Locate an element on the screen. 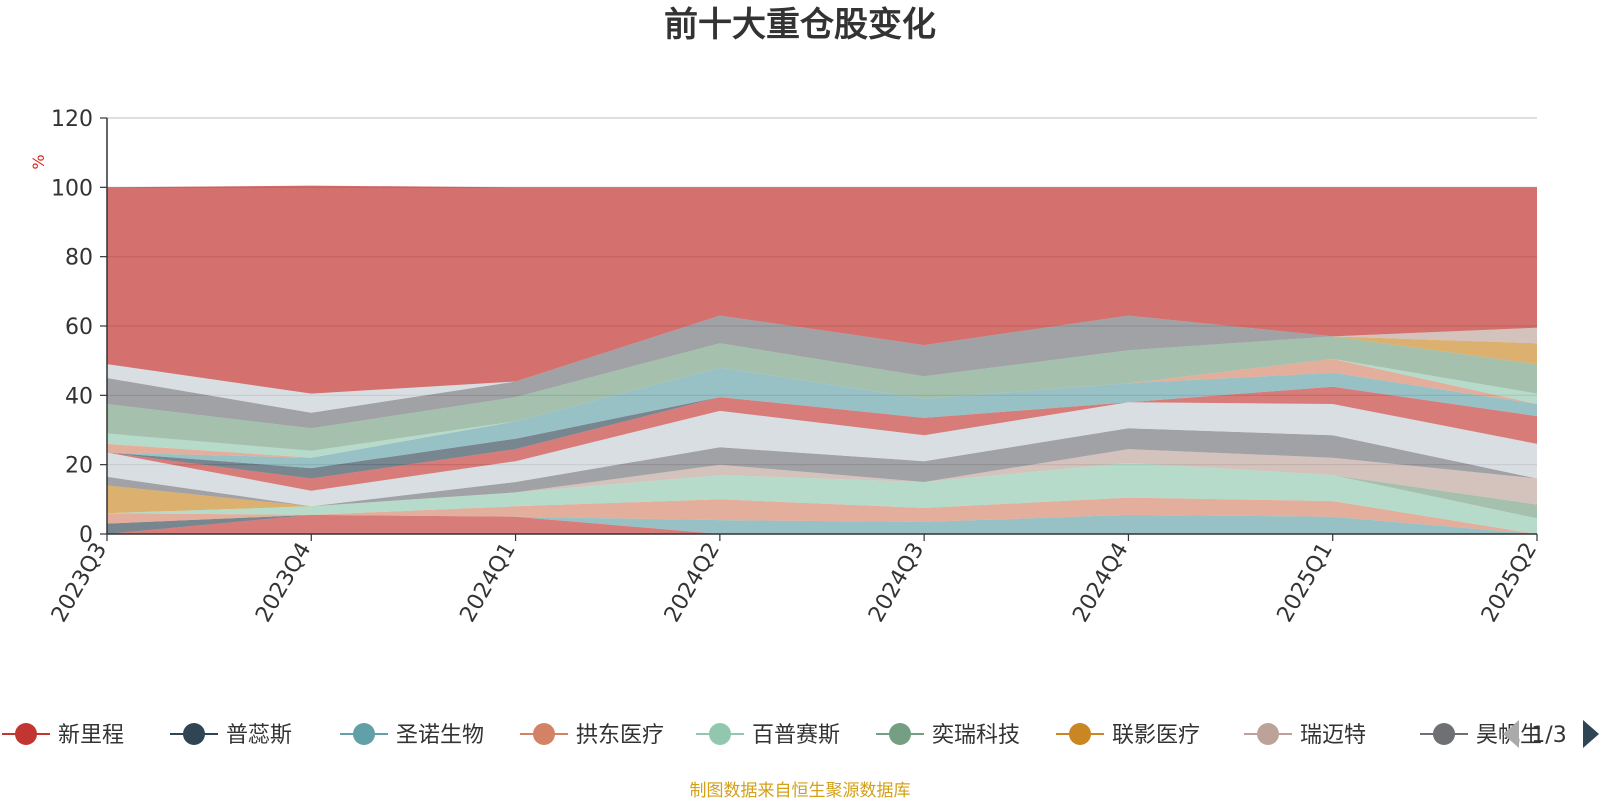  y-tick-label: 20 is located at coordinates (79, 466).